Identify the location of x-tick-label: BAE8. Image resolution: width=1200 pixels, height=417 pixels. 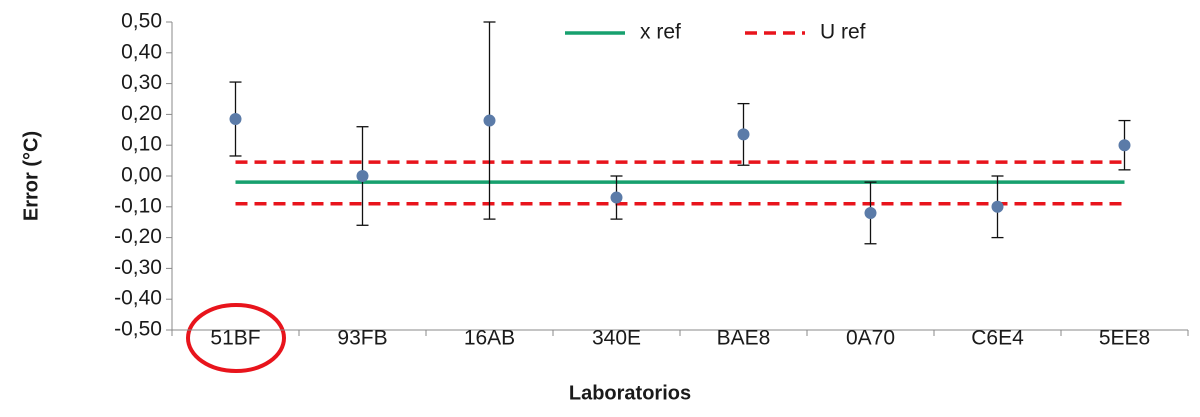
(744, 338).